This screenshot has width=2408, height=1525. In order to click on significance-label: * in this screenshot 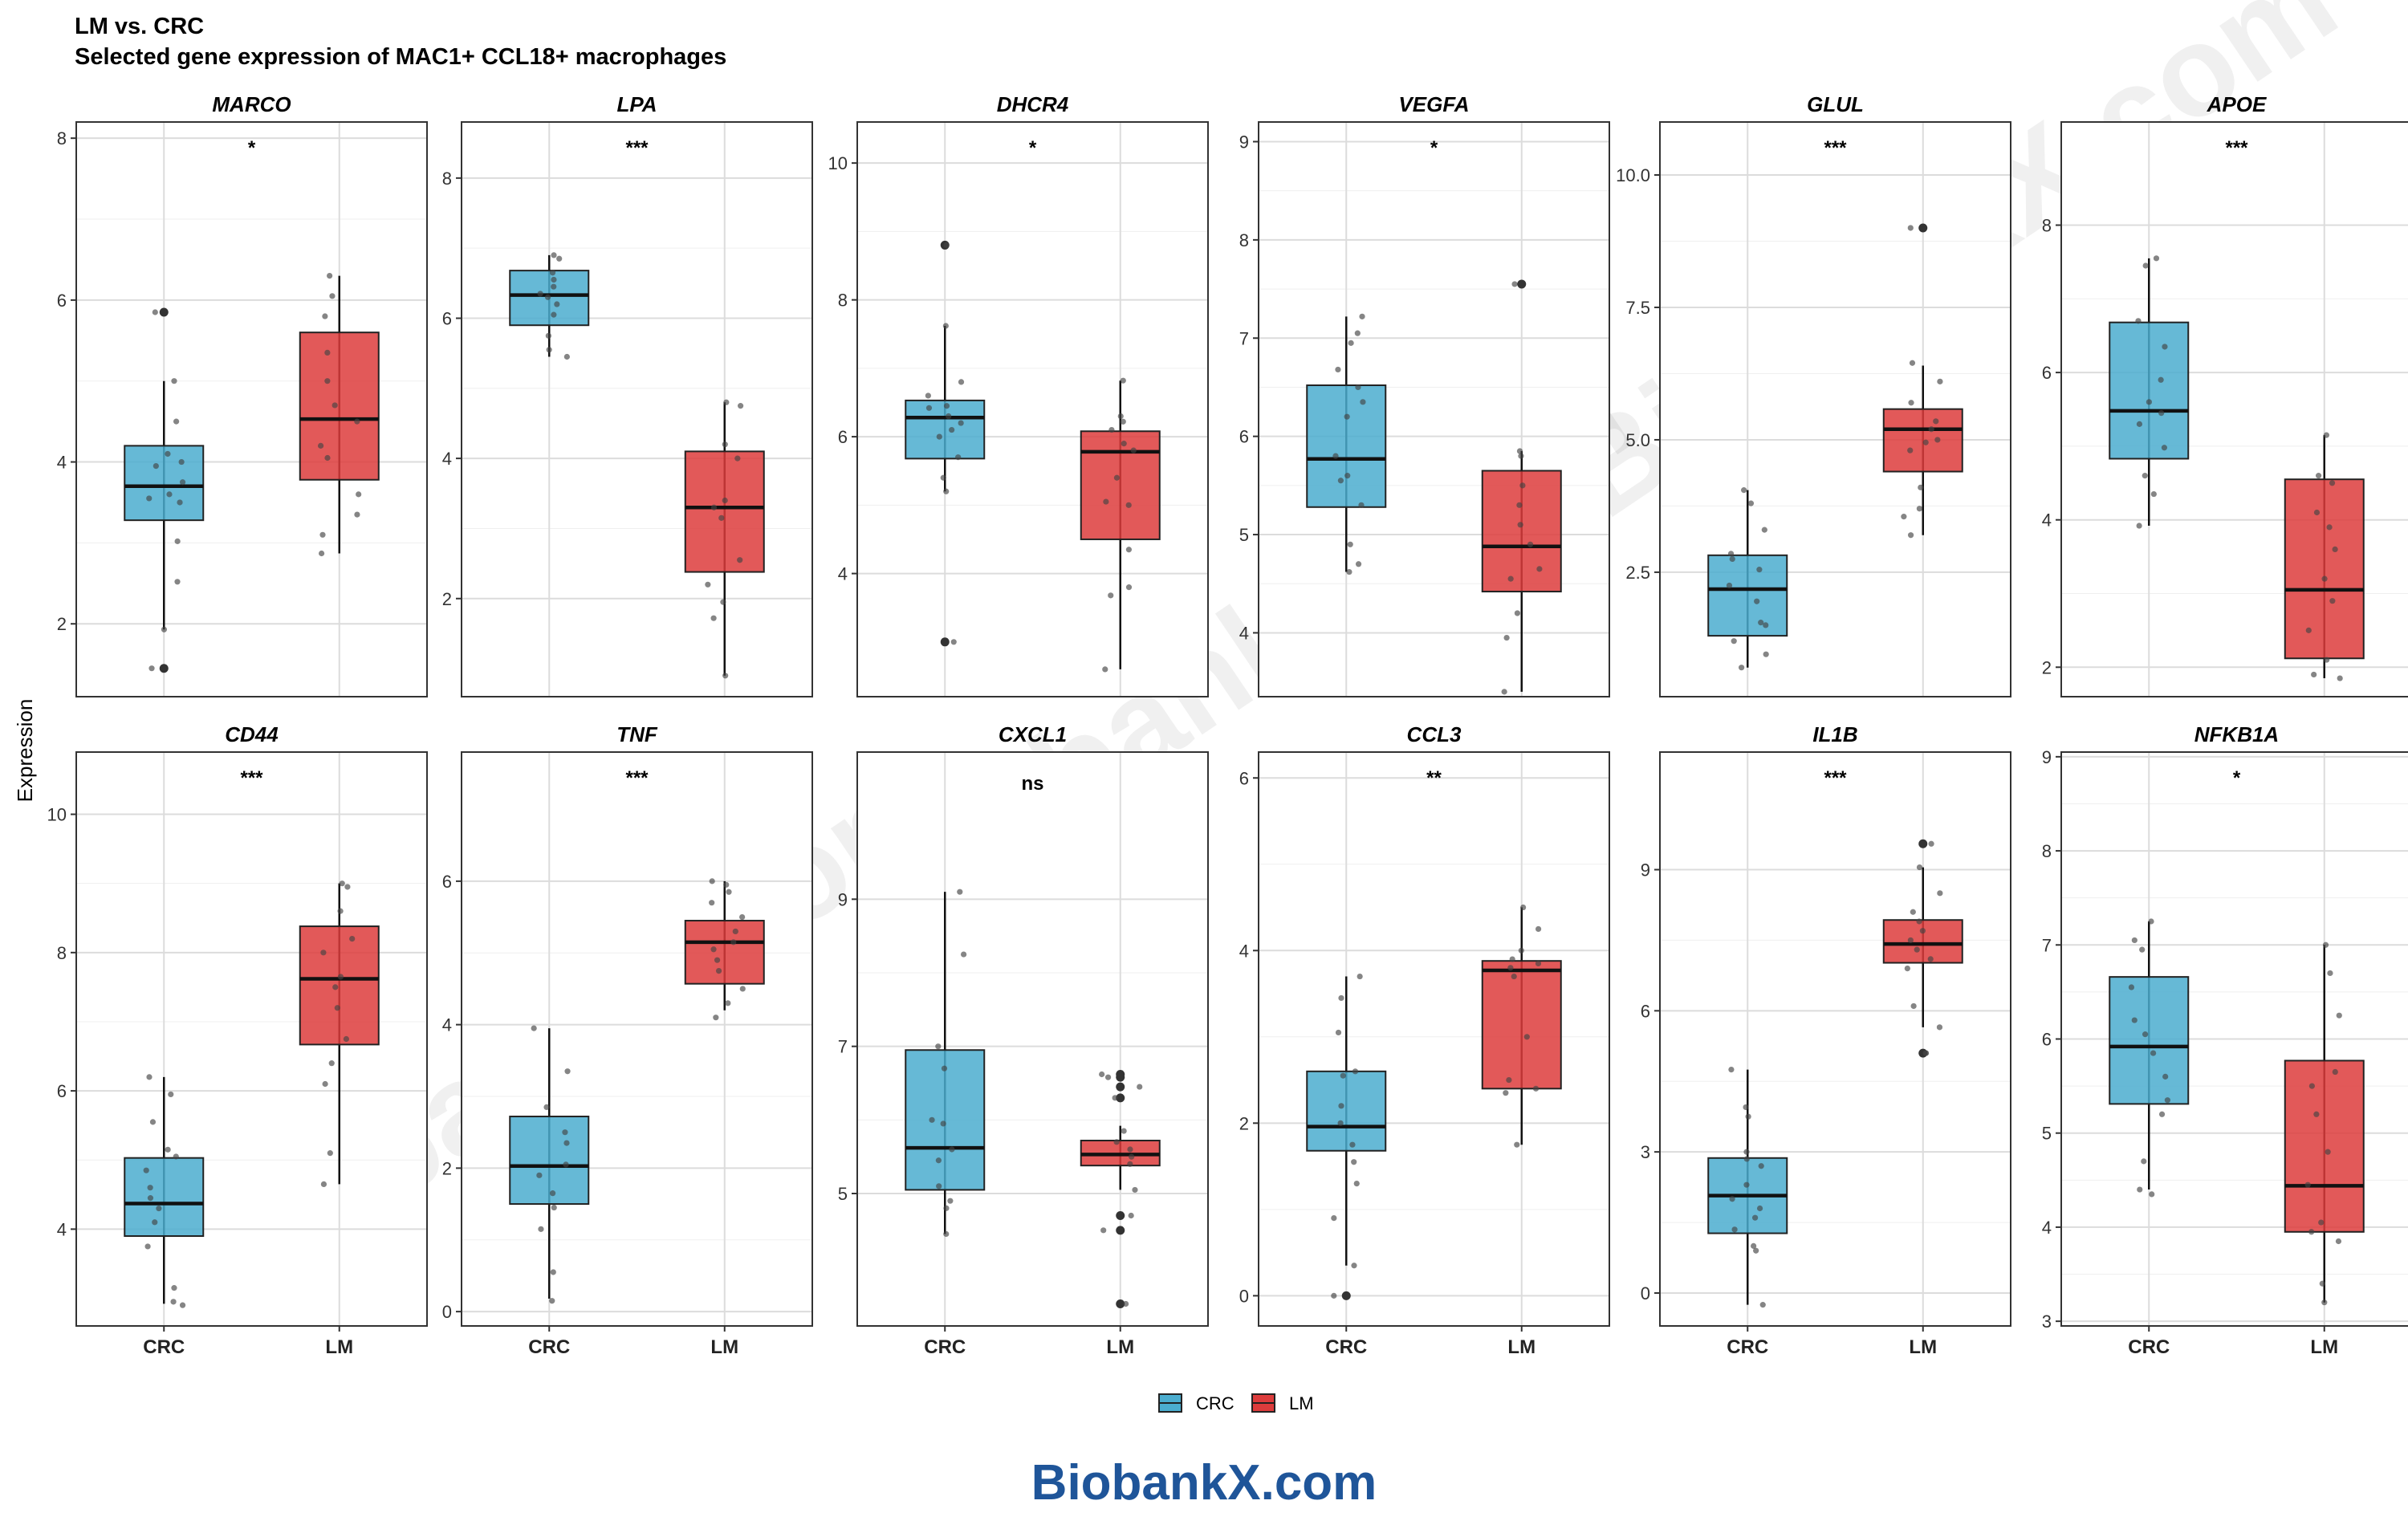, I will do `click(2237, 778)`.